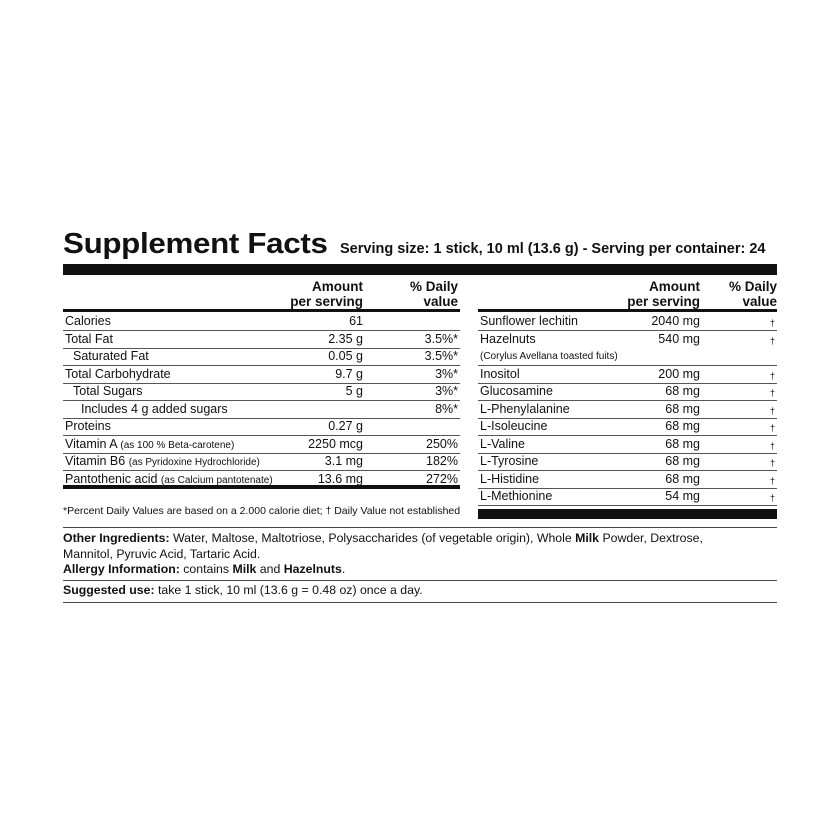 This screenshot has height=840, width=840. Describe the element at coordinates (529, 321) in the screenshot. I see `nutrient-name: Sunflower lechitin` at that location.